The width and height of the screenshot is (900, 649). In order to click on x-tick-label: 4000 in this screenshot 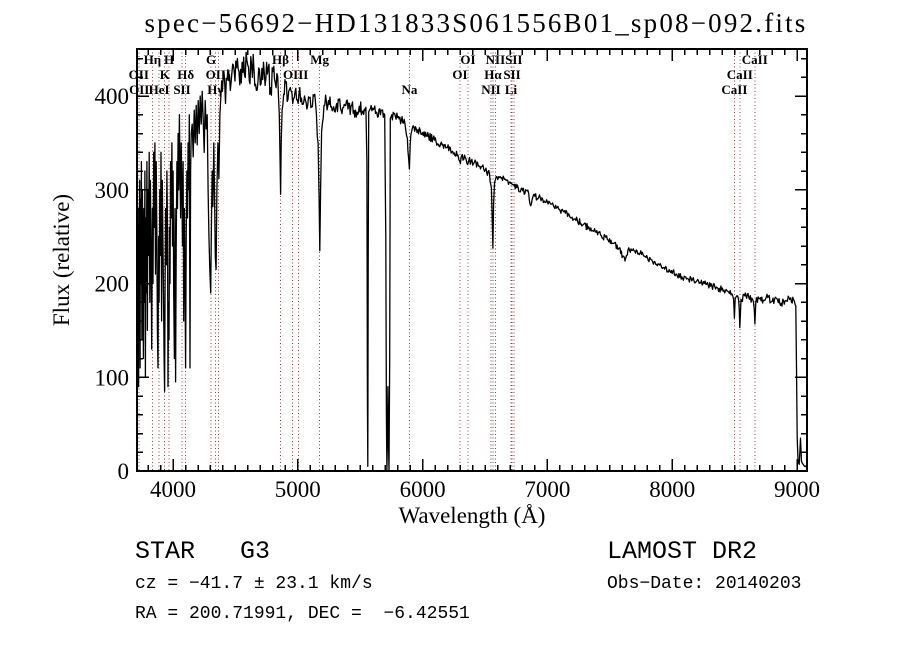, I will do `click(173, 489)`.